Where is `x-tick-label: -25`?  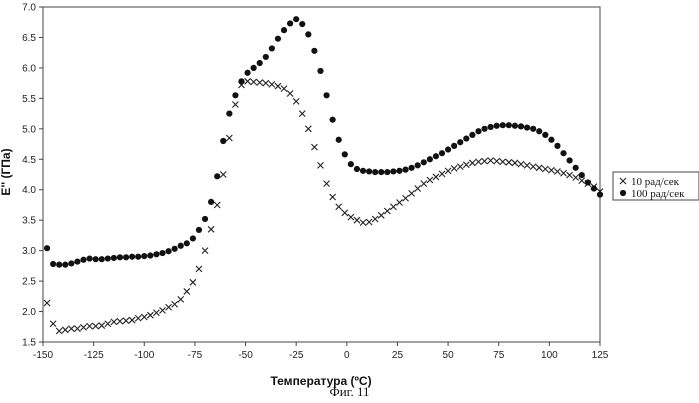
x-tick-label: -25 is located at coordinates (296, 355).